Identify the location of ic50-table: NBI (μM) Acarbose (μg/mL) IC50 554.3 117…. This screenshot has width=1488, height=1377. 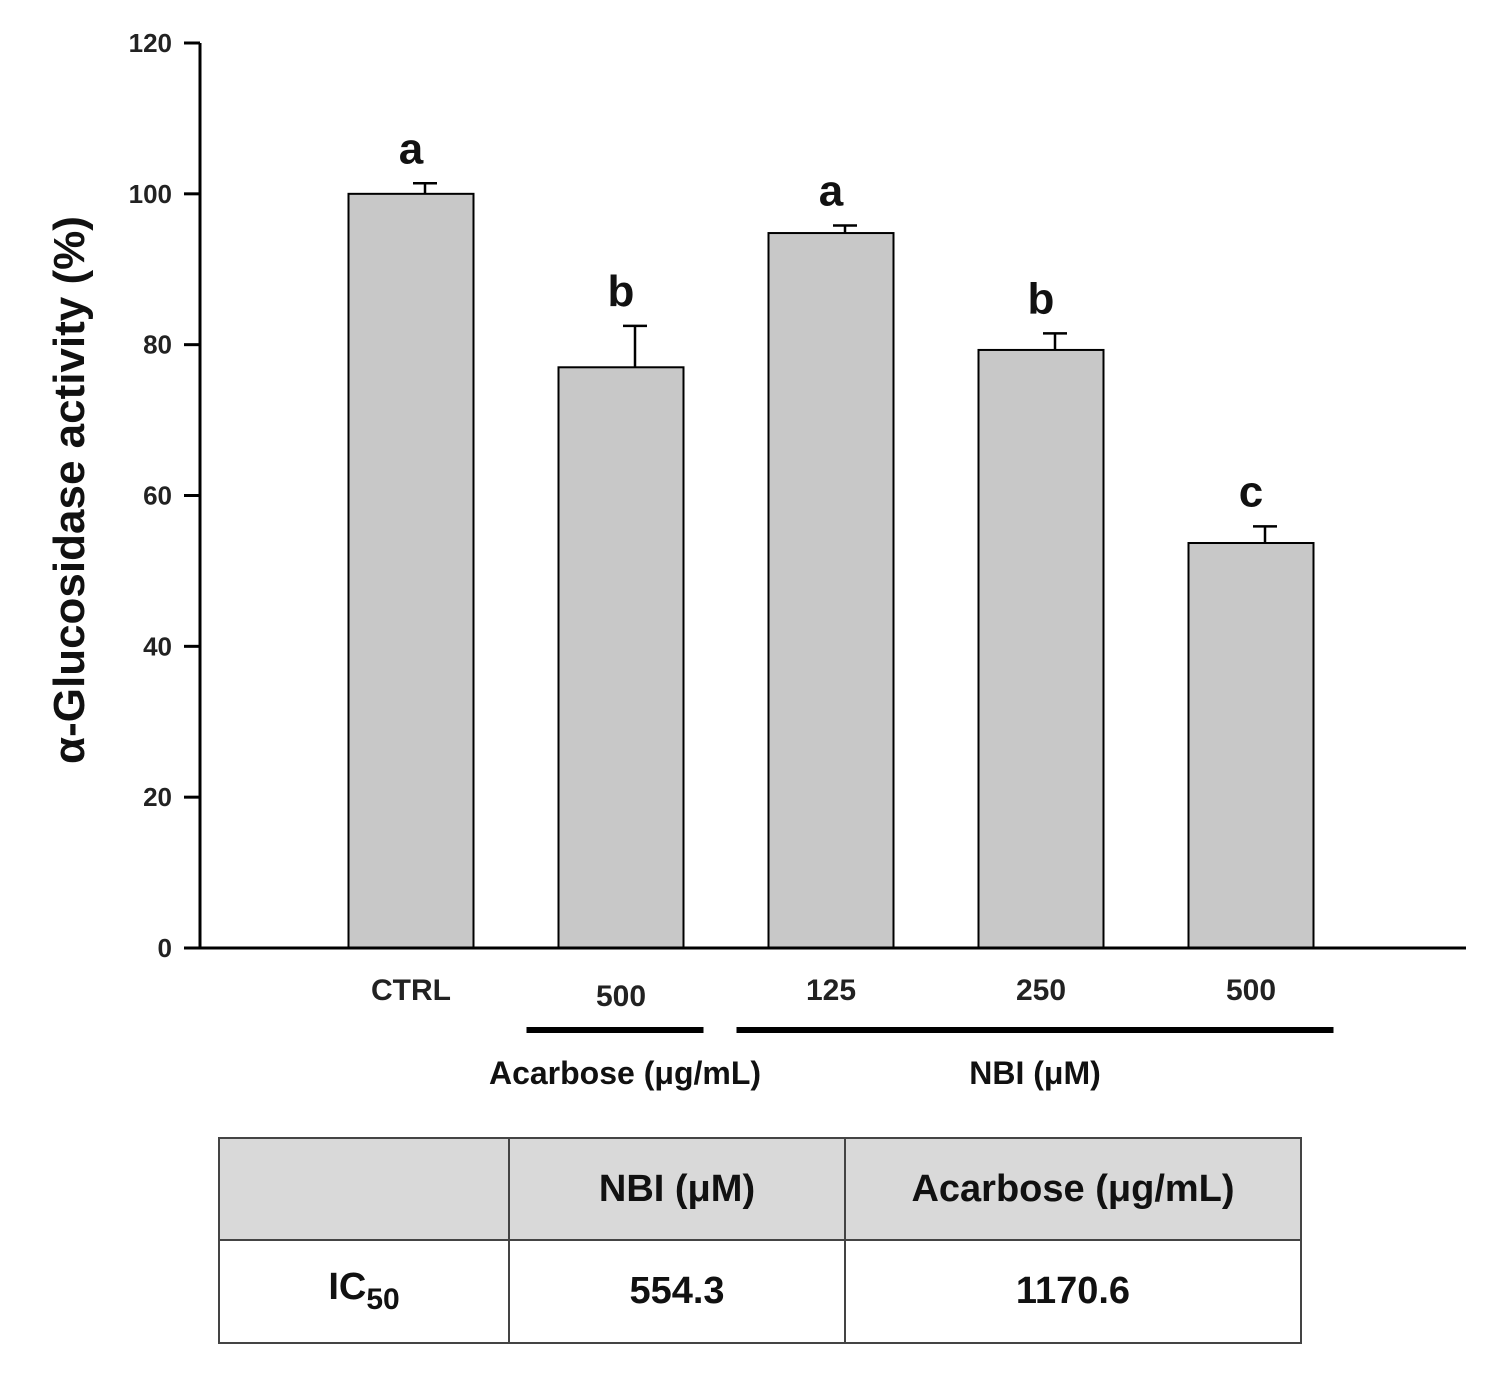
(760, 1240).